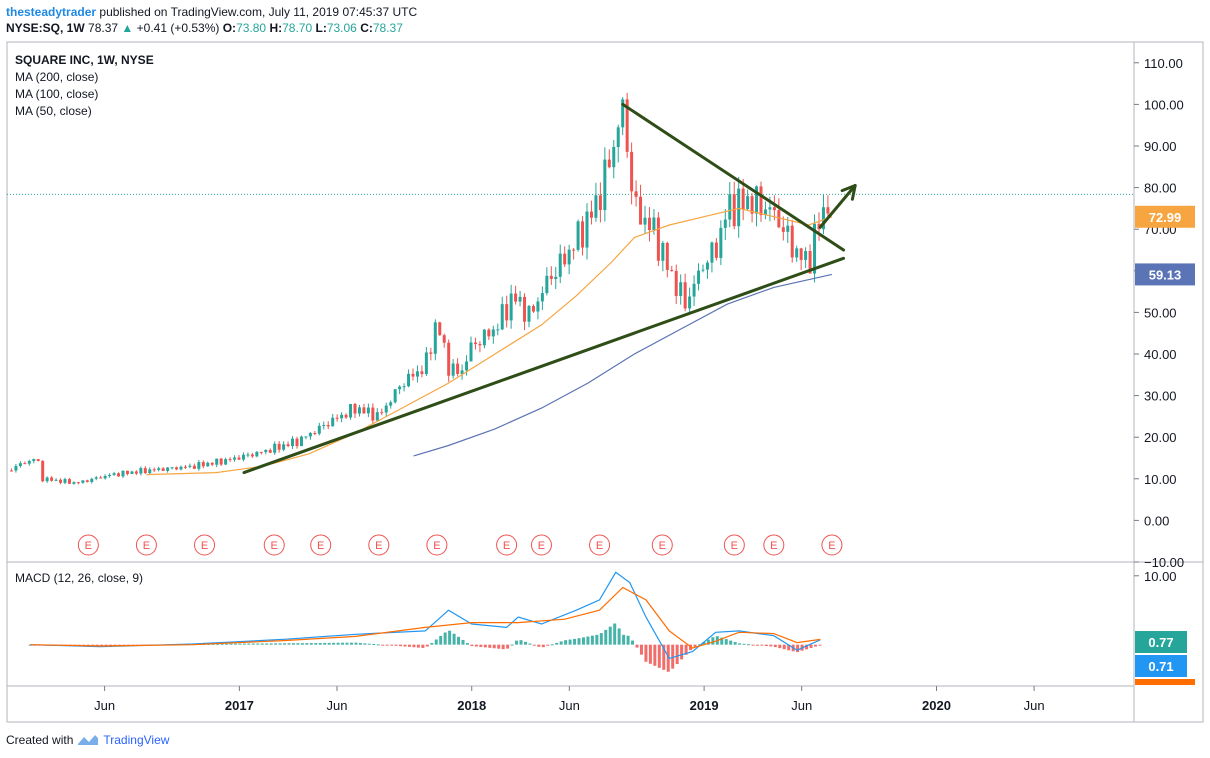 This screenshot has width=1210, height=758. Describe the element at coordinates (136, 740) in the screenshot. I see `tradingview-brand: TradingView` at that location.